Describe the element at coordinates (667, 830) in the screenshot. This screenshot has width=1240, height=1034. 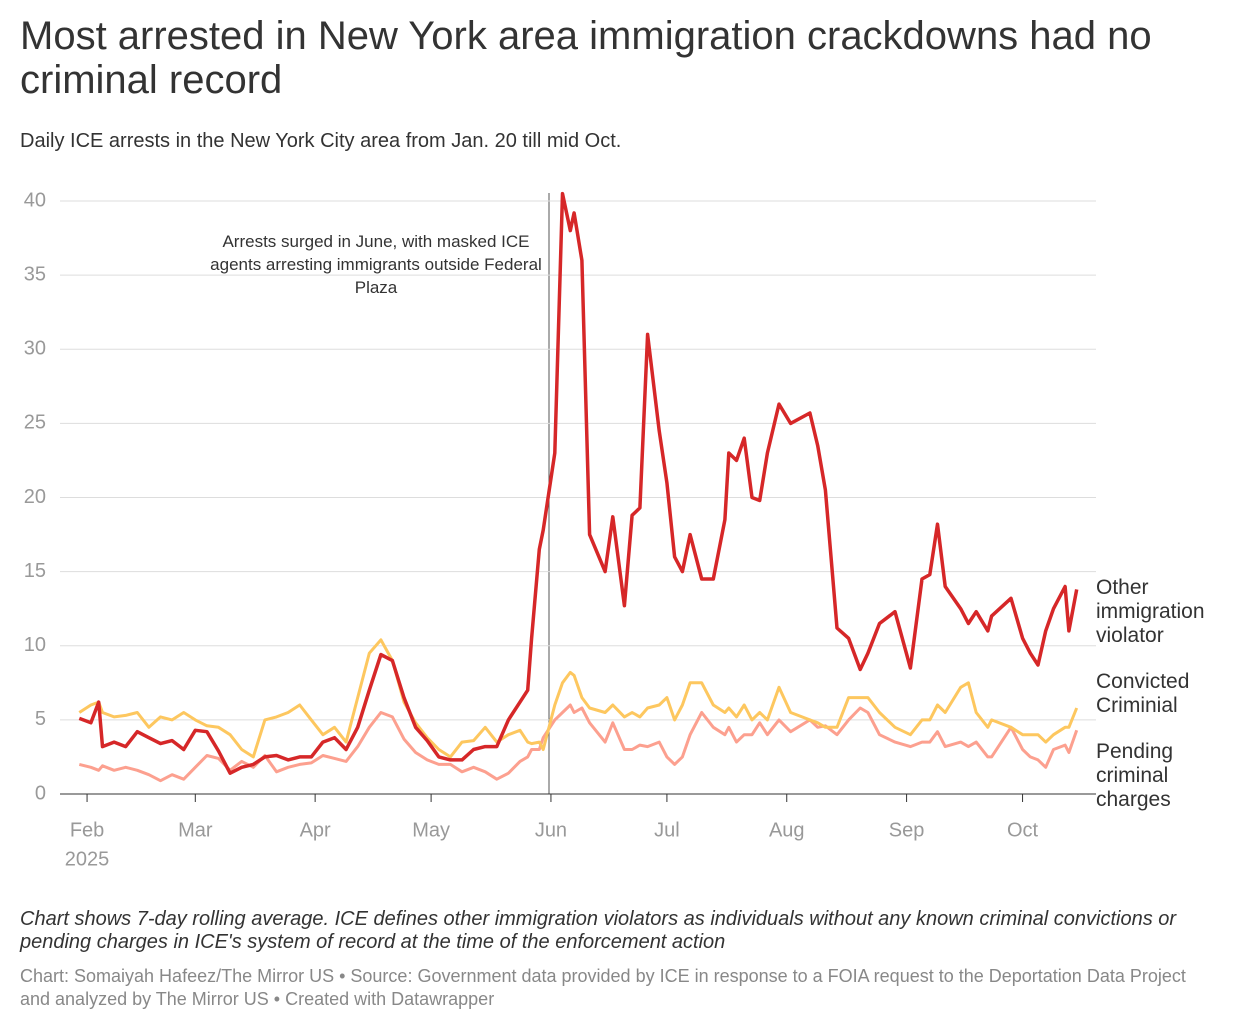
I see `x-tick-label: Jul` at that location.